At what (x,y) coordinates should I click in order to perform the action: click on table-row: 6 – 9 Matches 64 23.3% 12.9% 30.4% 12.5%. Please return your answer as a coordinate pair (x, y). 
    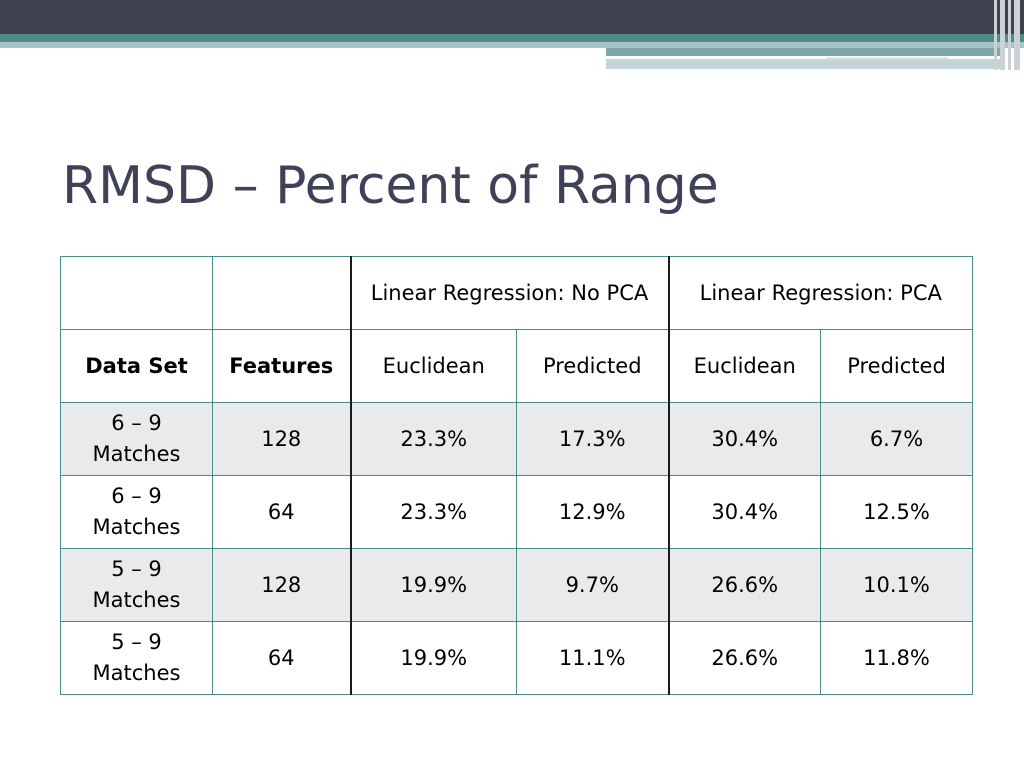
    Looking at the image, I should click on (516, 512).